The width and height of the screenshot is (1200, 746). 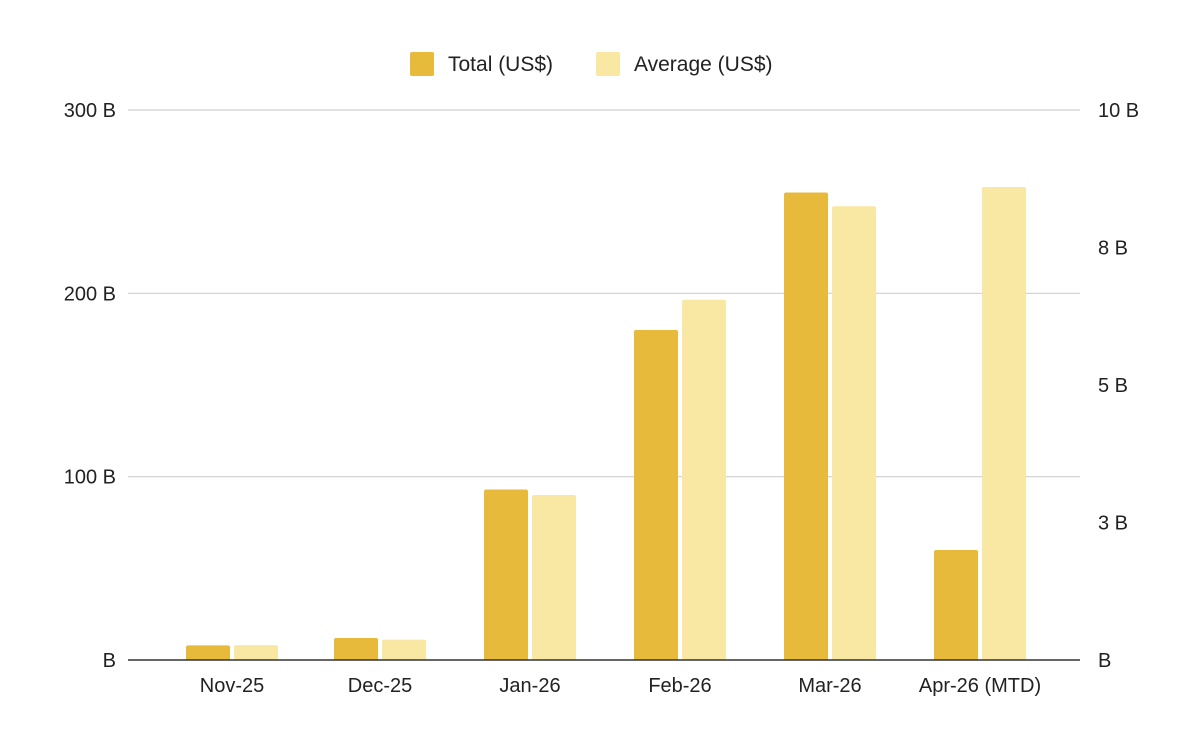 What do you see at coordinates (380, 686) in the screenshot?
I see `x-tick-label: Dec-25` at bounding box center [380, 686].